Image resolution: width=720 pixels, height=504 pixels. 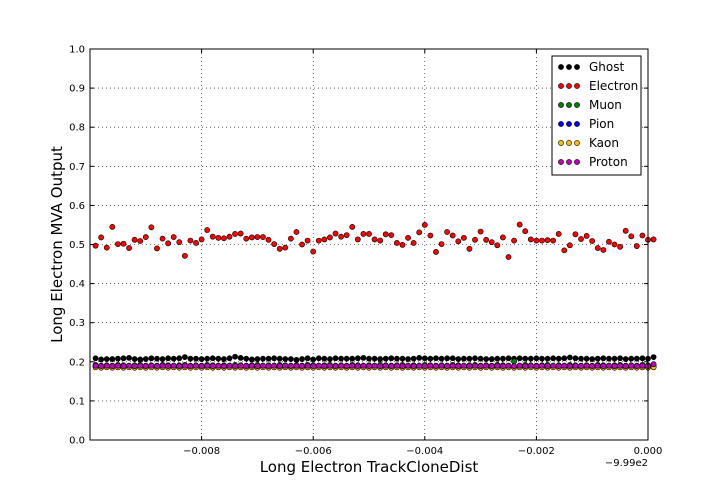 What do you see at coordinates (77, 245) in the screenshot?
I see `y-tick-label: 0.5` at bounding box center [77, 245].